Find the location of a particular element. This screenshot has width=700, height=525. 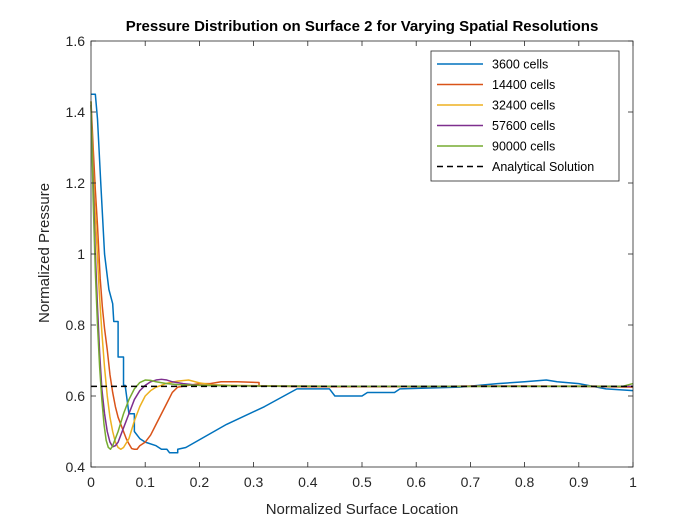

legend-label: 57600 cells is located at coordinates (523, 126).